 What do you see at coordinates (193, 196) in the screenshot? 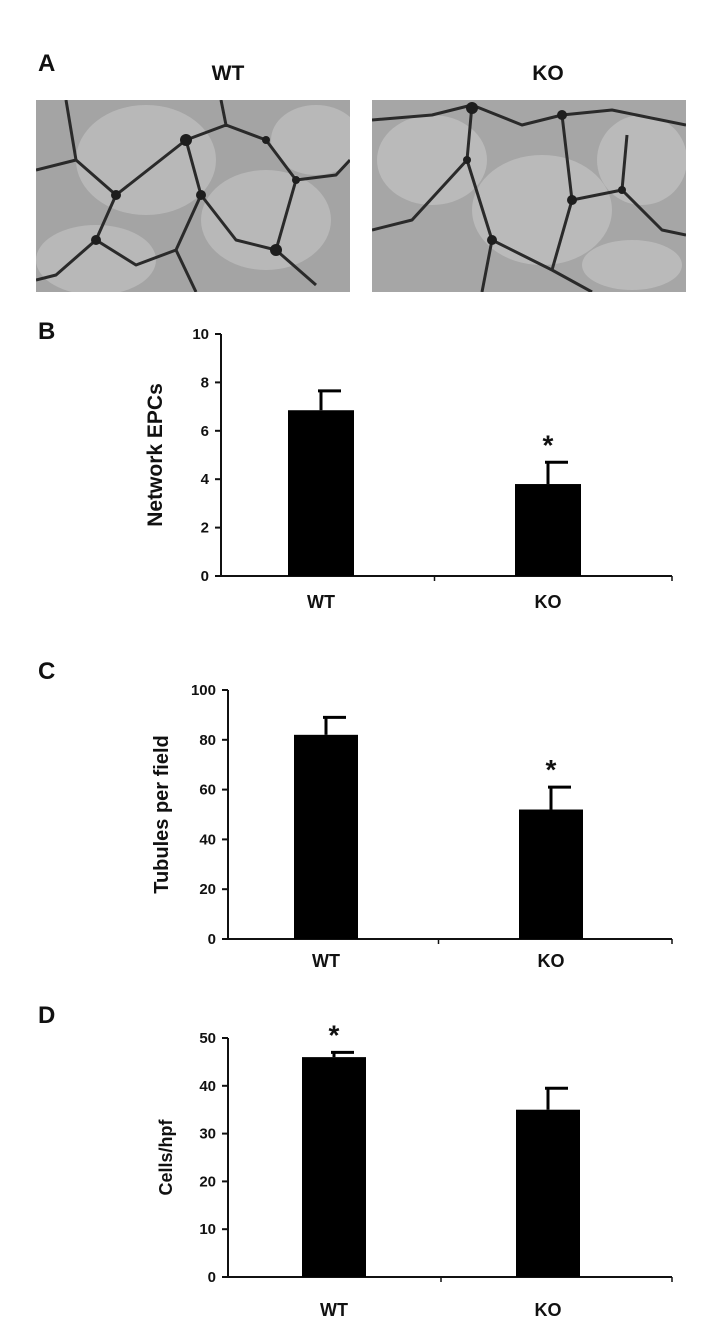
I see `wt-micrograph` at bounding box center [193, 196].